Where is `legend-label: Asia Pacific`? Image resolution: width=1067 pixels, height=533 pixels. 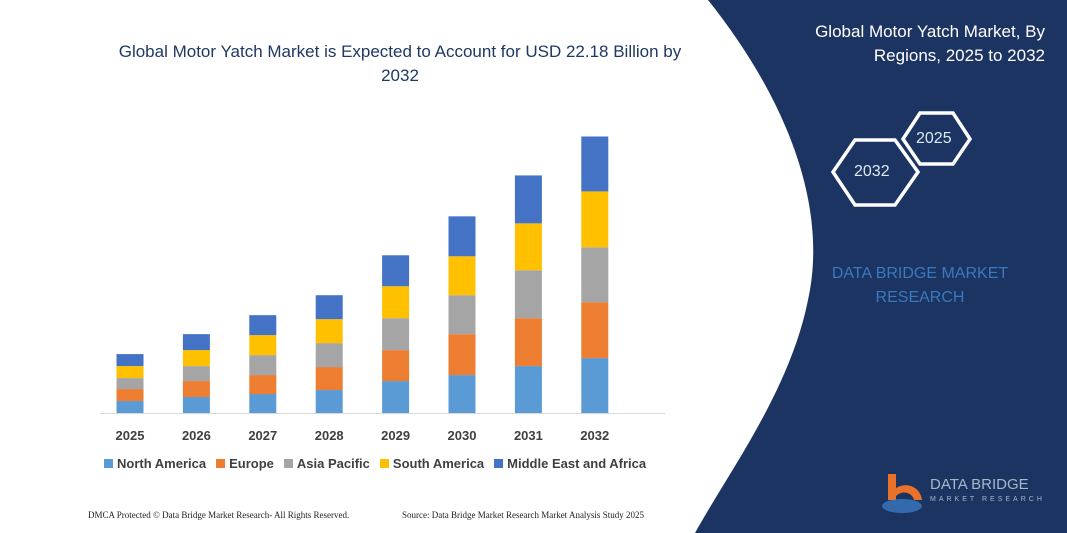 legend-label: Asia Pacific is located at coordinates (333, 463).